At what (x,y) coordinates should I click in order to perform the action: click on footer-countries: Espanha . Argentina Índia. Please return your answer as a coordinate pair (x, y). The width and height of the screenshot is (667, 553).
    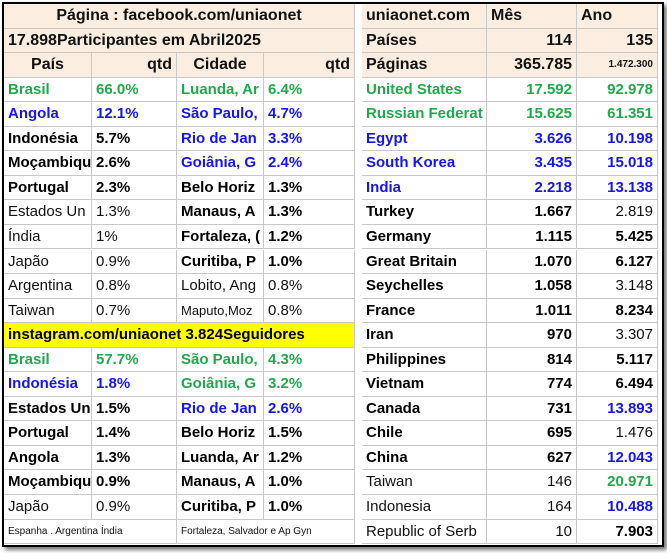
    Looking at the image, I should click on (90, 532).